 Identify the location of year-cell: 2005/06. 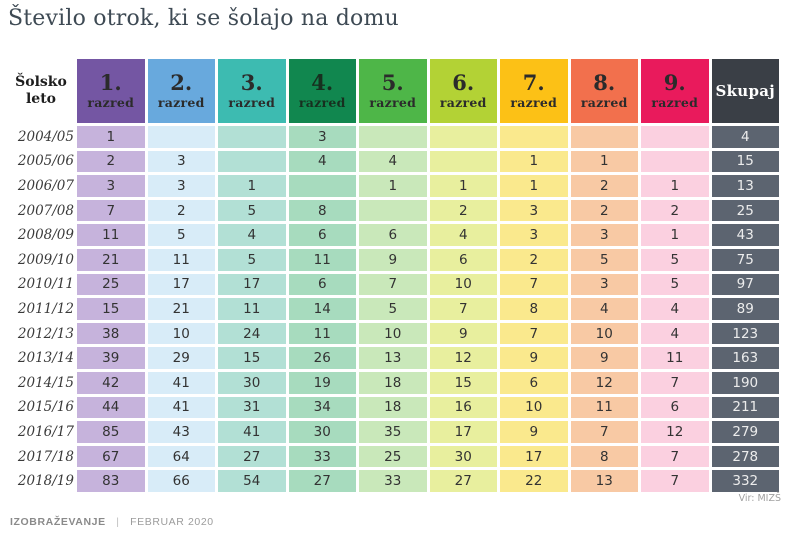
(45, 161).